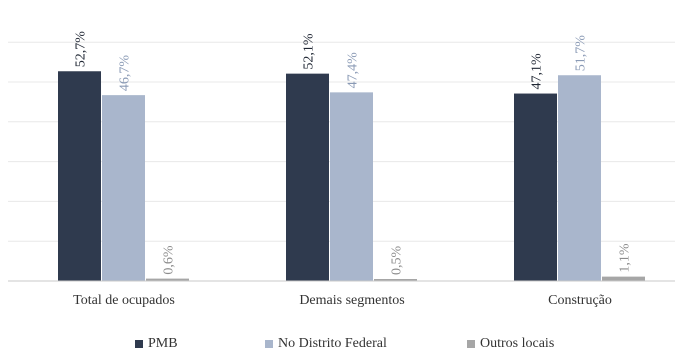 Image resolution: width=683 pixels, height=356 pixels. I want to click on data-label-1-2: 0,5%, so click(397, 261).